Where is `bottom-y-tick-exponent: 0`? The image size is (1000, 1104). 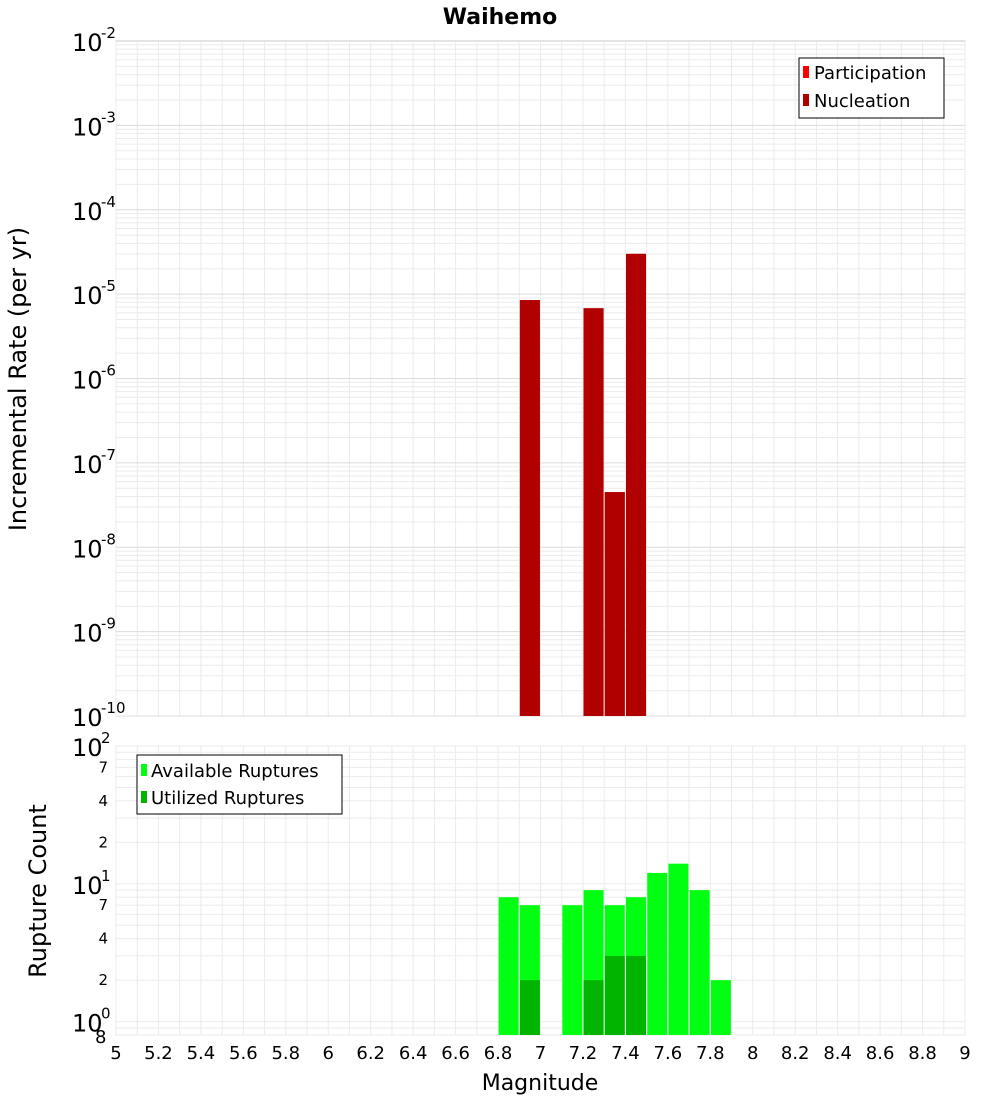
bottom-y-tick-exponent: 0 is located at coordinates (106, 1014).